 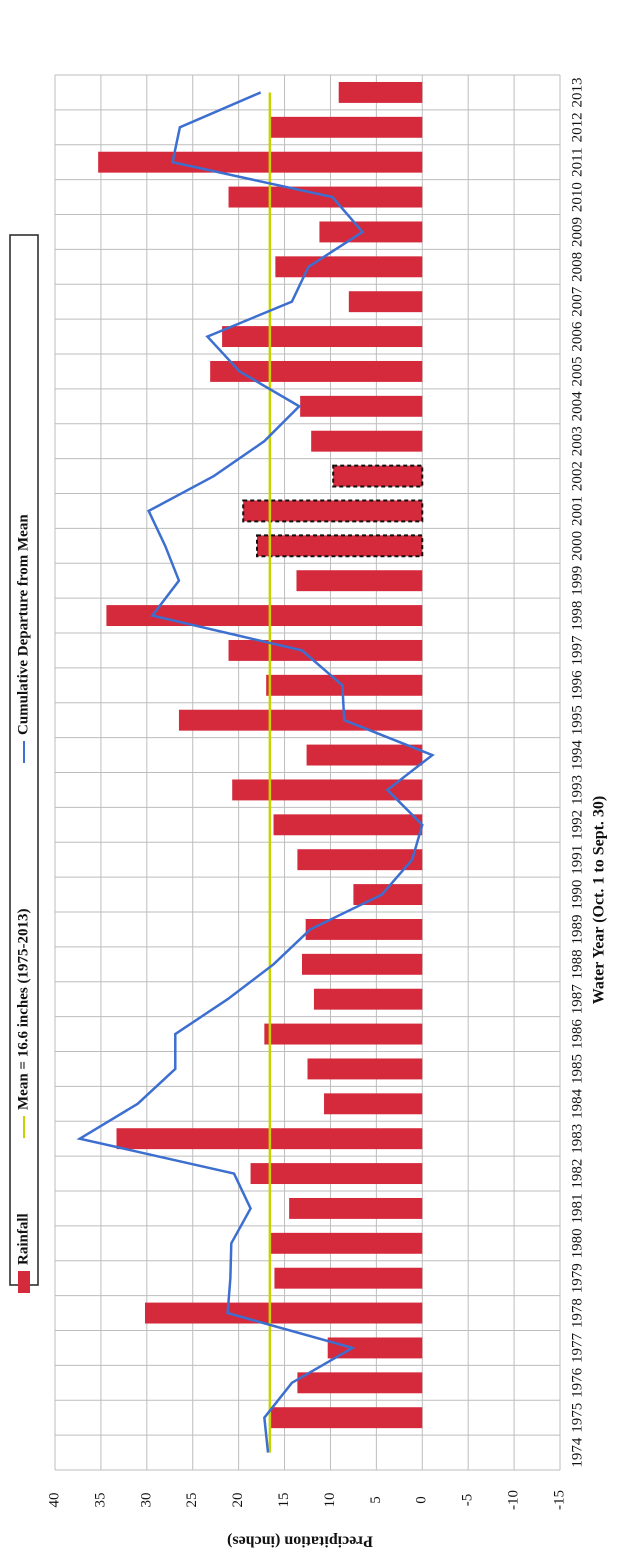 I want to click on x-tick-label: 1992, so click(x=577, y=825).